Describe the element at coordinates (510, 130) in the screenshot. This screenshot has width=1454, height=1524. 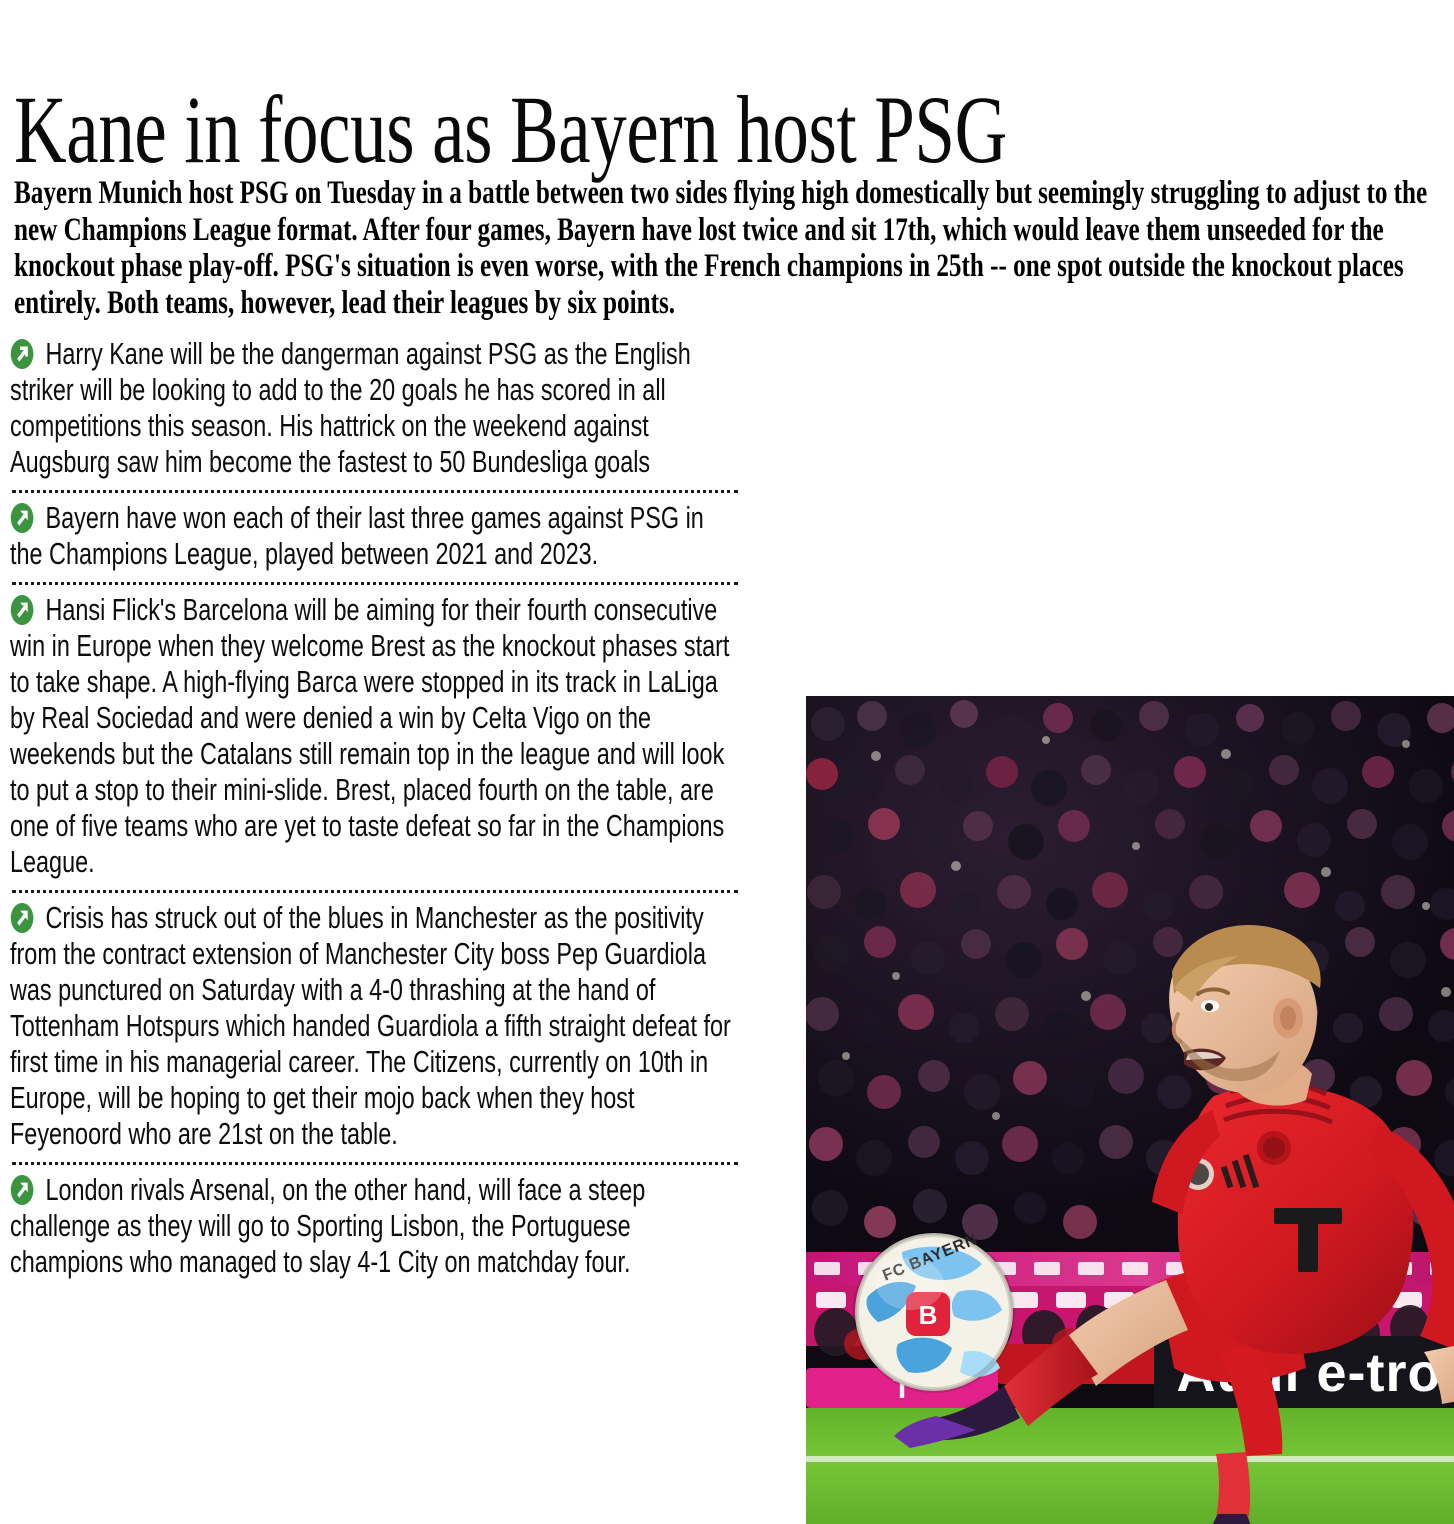
I see `page-title: Kane in focus as Bayern host PSG` at that location.